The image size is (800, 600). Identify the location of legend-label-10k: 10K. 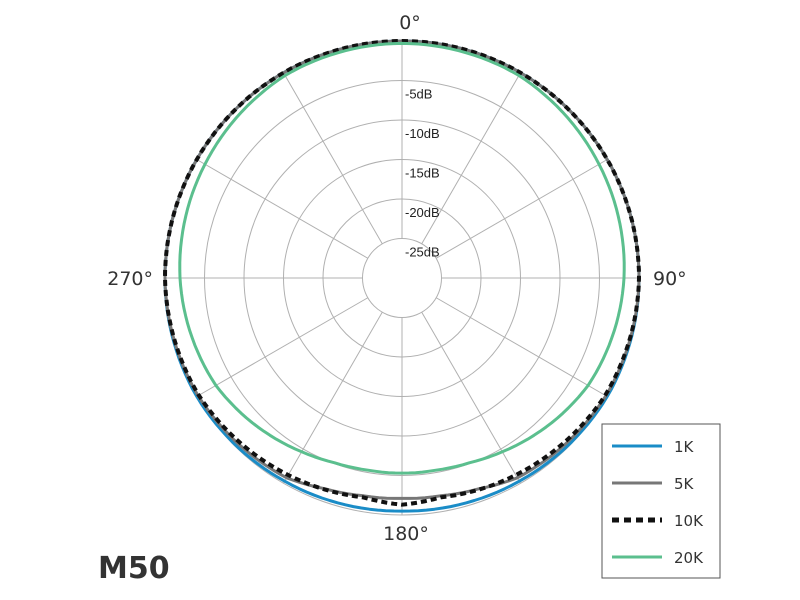
(689, 521).